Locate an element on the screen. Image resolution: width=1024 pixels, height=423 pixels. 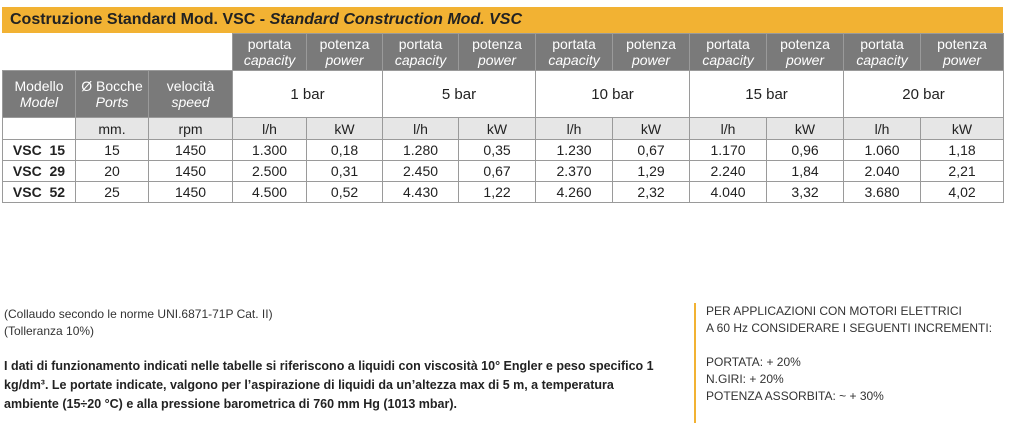
model-cell: VSC 52 is located at coordinates (39, 192).